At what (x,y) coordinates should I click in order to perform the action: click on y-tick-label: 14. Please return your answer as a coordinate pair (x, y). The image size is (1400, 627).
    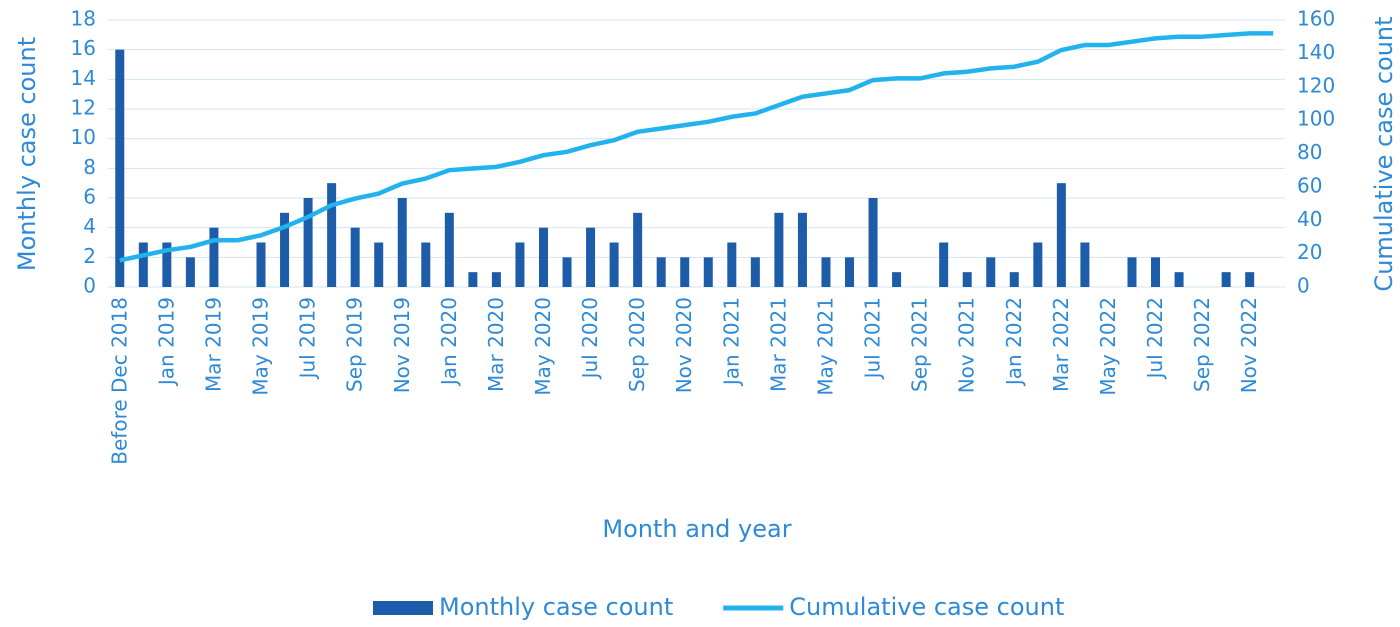
    Looking at the image, I should click on (83, 78).